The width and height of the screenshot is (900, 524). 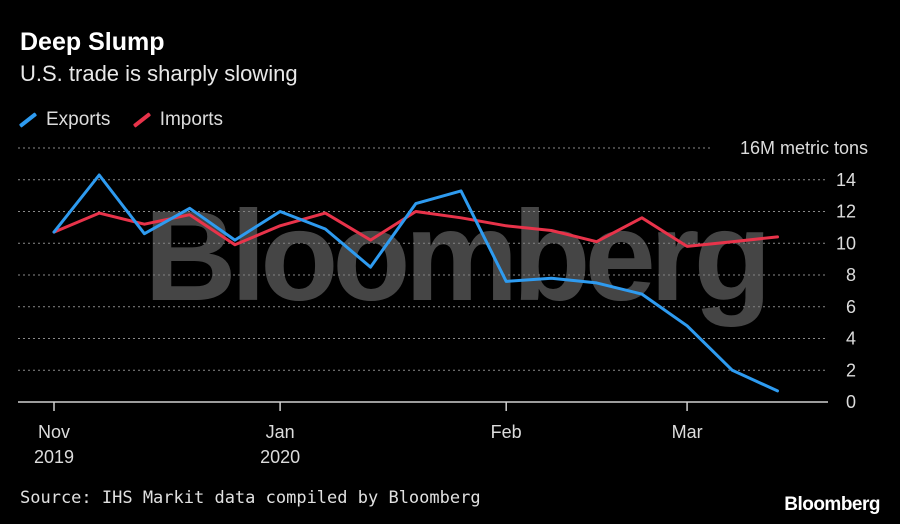 I want to click on chart-title: Deep Slump, so click(x=92, y=42).